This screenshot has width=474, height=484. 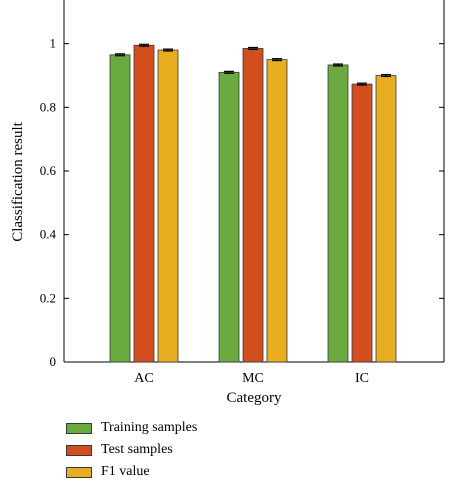 I want to click on legend-item-training: Training samples, so click(x=131, y=428).